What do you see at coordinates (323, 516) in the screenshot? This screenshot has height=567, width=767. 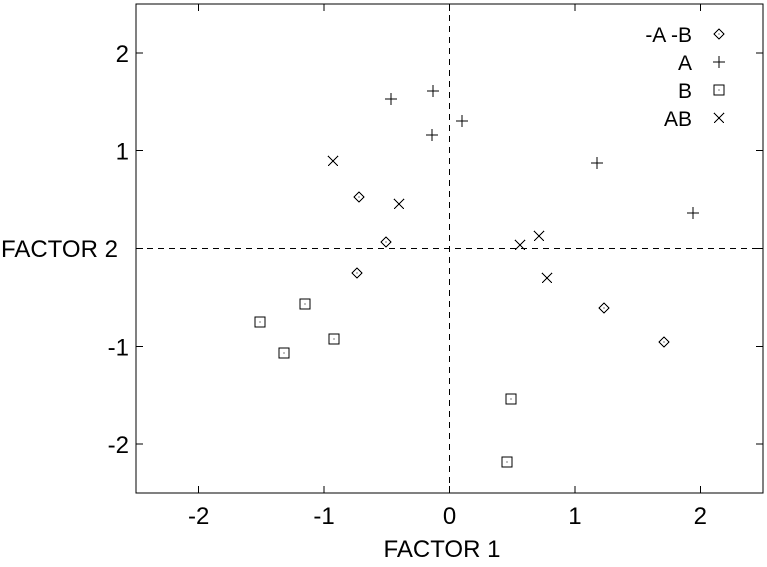 I see `x-axis-tick-label: -1` at bounding box center [323, 516].